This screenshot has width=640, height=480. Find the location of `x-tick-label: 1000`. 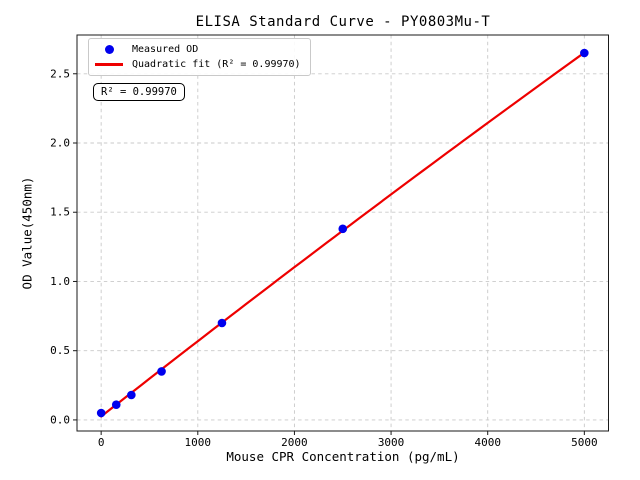

x-tick-label: 1000 is located at coordinates (198, 442).